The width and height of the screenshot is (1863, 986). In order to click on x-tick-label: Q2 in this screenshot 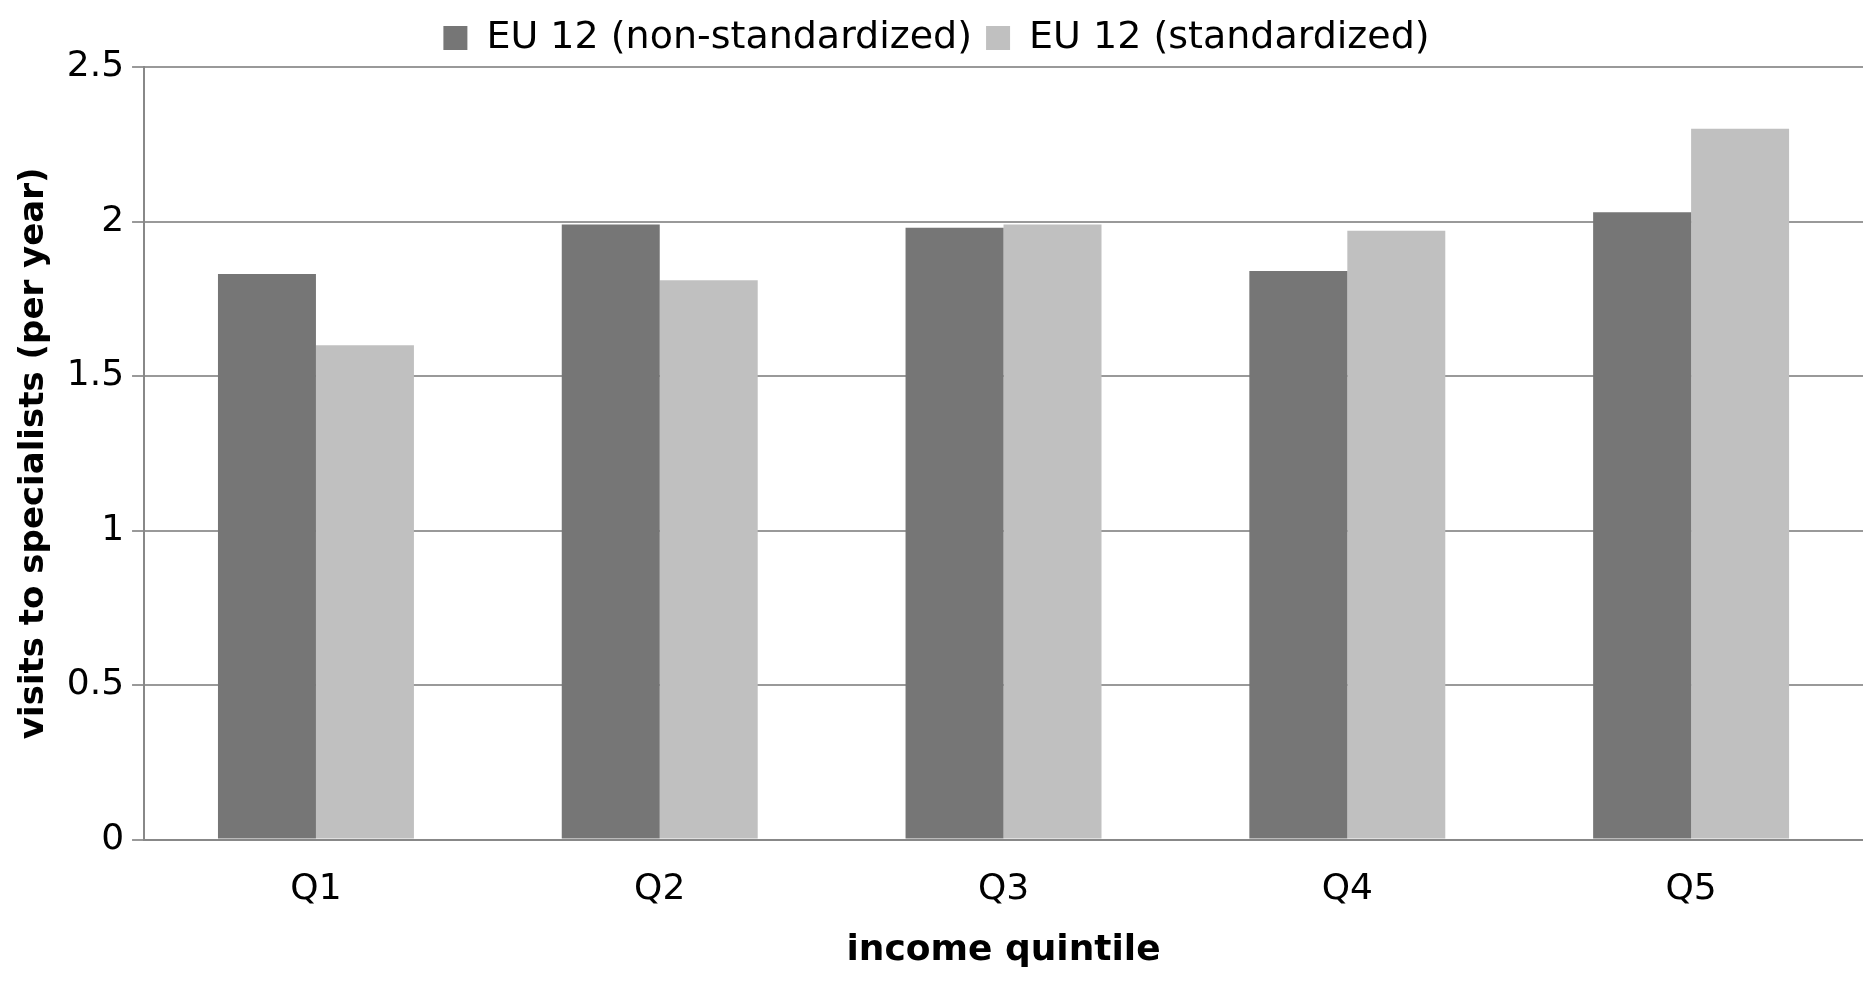, I will do `click(660, 886)`.